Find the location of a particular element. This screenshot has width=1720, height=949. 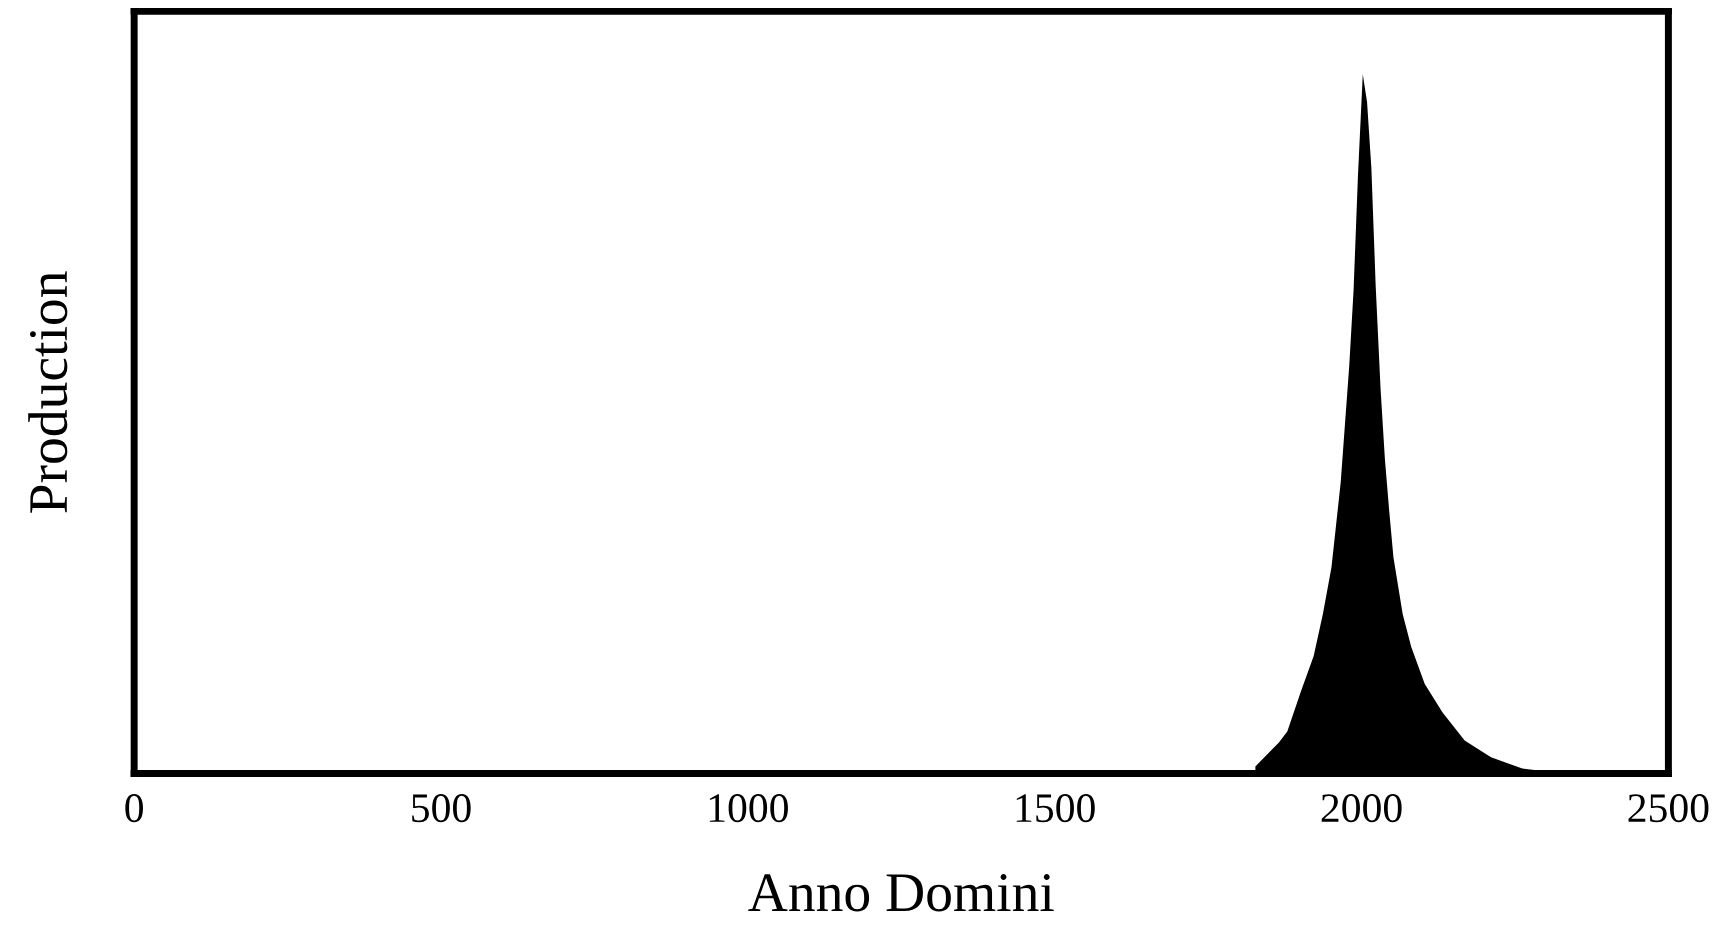

x-tick-label: 1500 is located at coordinates (1055, 808).